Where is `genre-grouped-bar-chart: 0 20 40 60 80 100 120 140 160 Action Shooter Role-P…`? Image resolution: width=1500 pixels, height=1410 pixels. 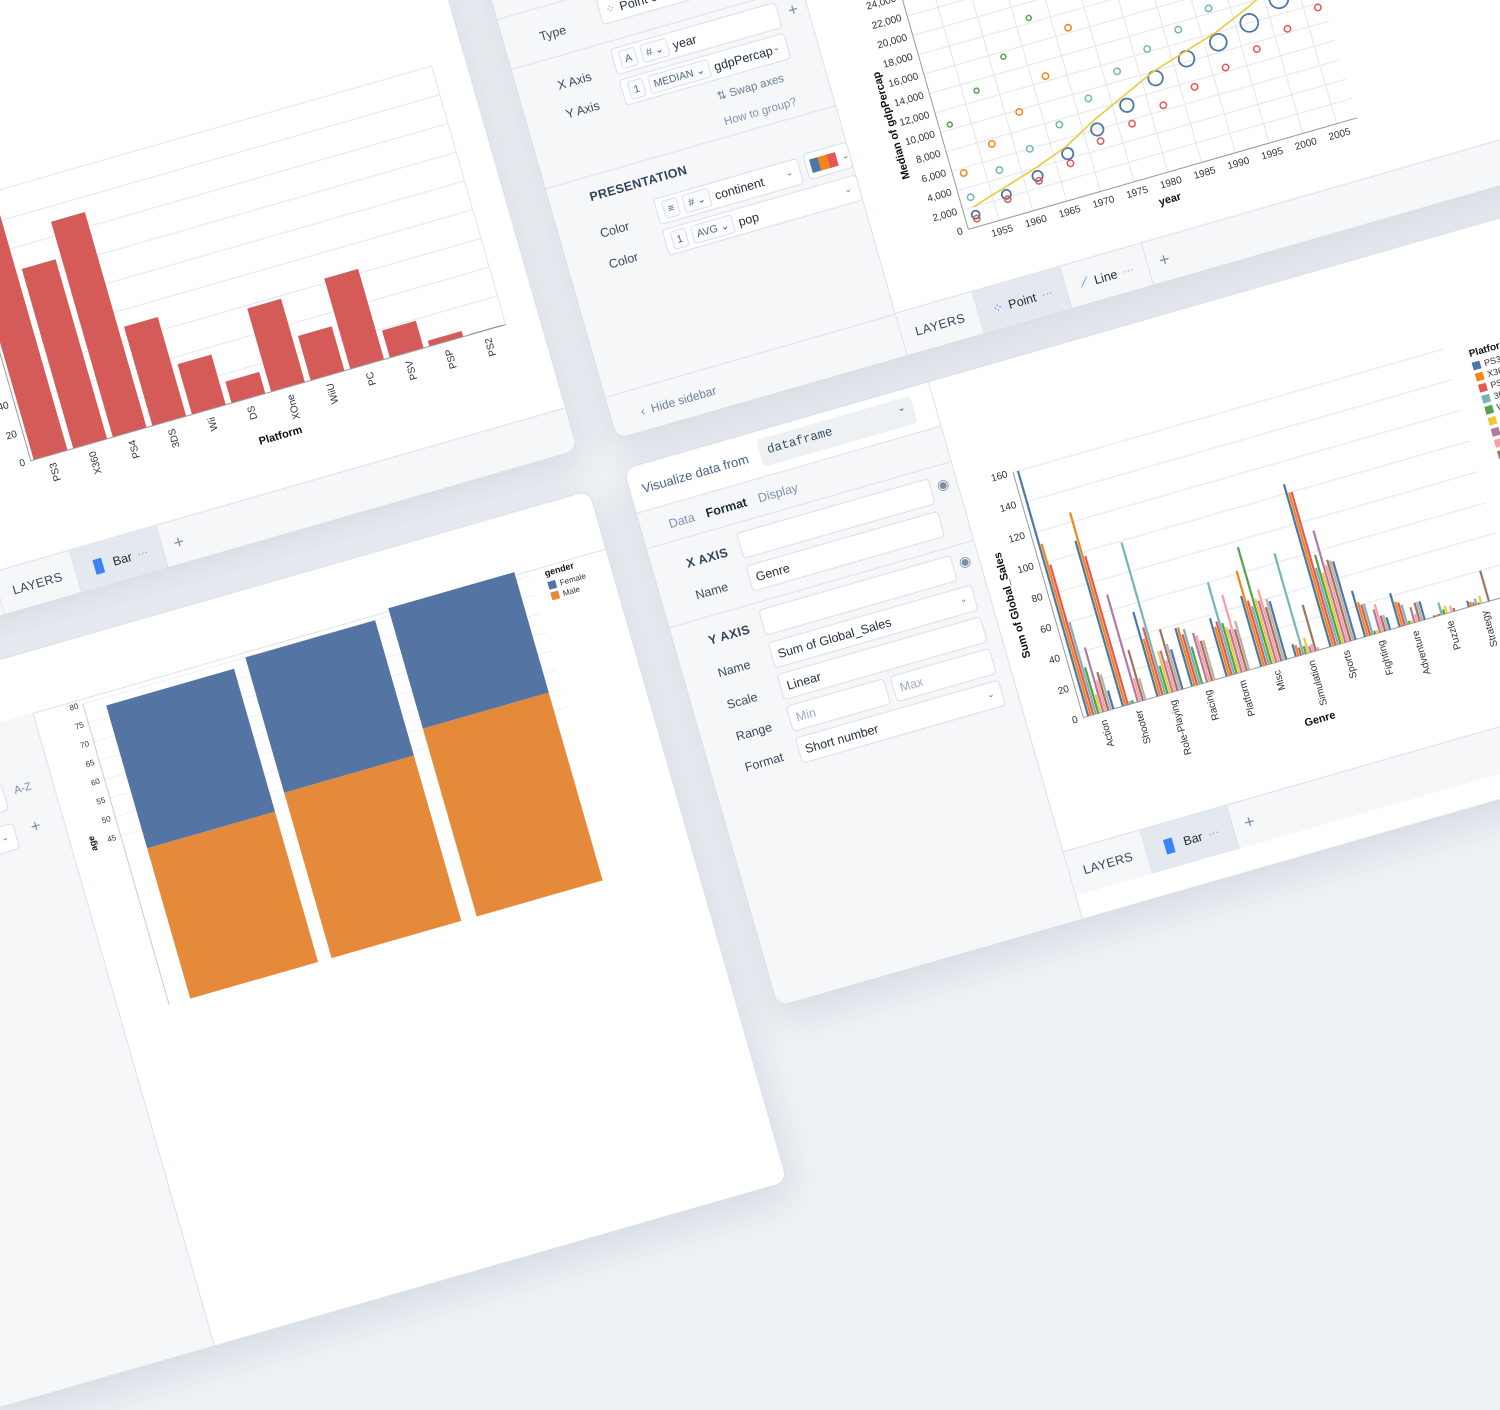
genre-grouped-bar-chart: 0 20 40 60 80 100 120 140 160 Action Shooter Role-P… is located at coordinates (1245, 547).